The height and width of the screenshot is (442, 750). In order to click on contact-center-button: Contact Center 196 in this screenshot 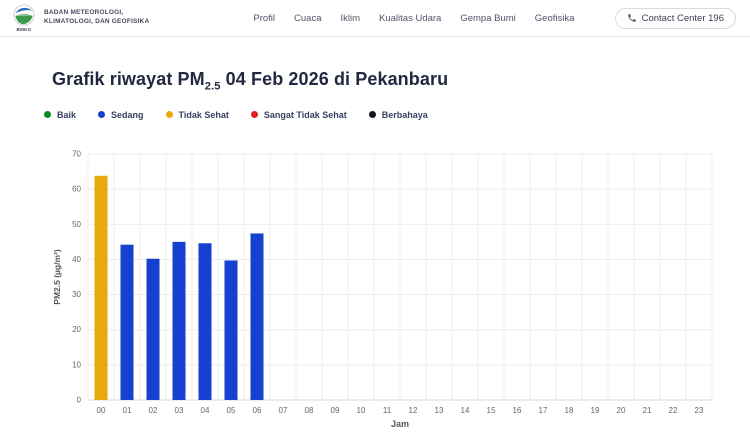, I will do `click(675, 18)`.